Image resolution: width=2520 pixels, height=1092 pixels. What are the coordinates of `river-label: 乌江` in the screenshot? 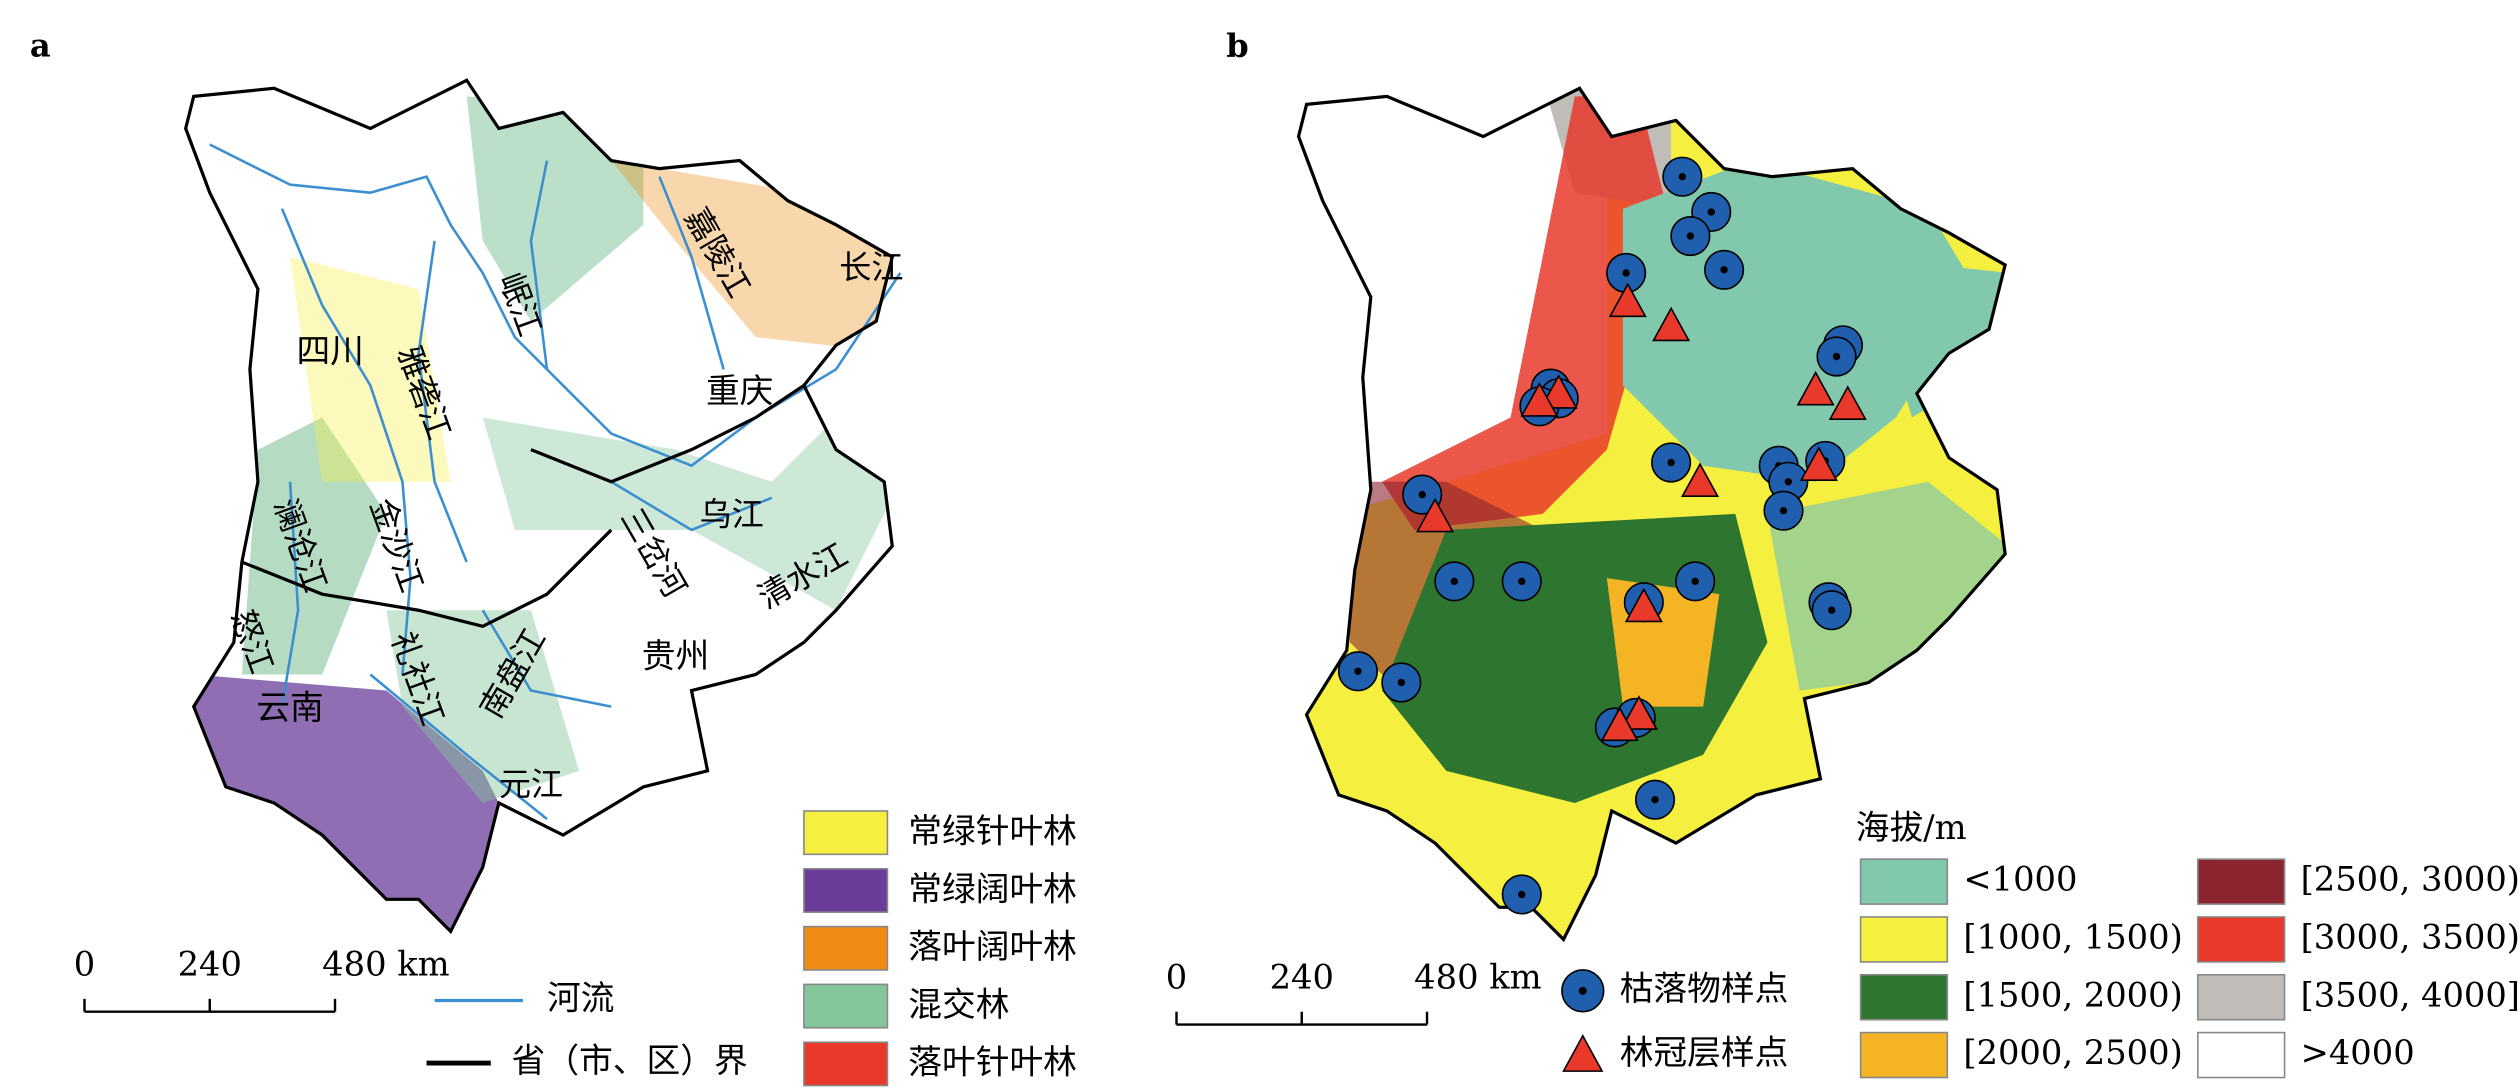 It's located at (732, 515).